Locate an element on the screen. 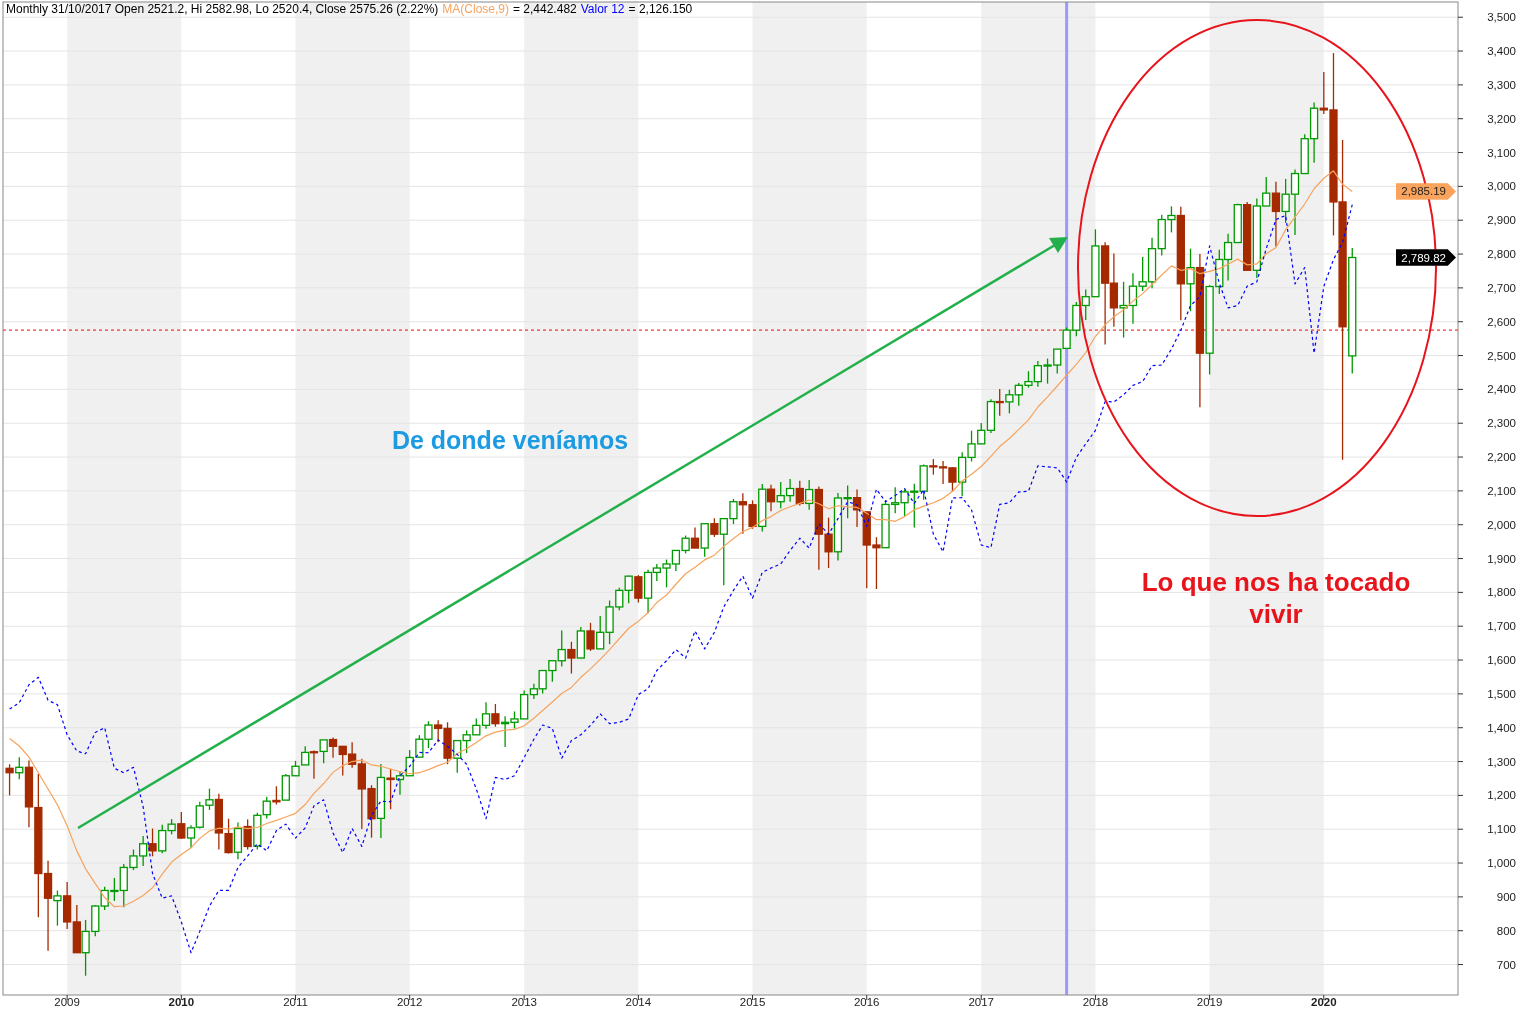 This screenshot has width=1531, height=1021. y-tick-label: 2,900 is located at coordinates (1501, 220).